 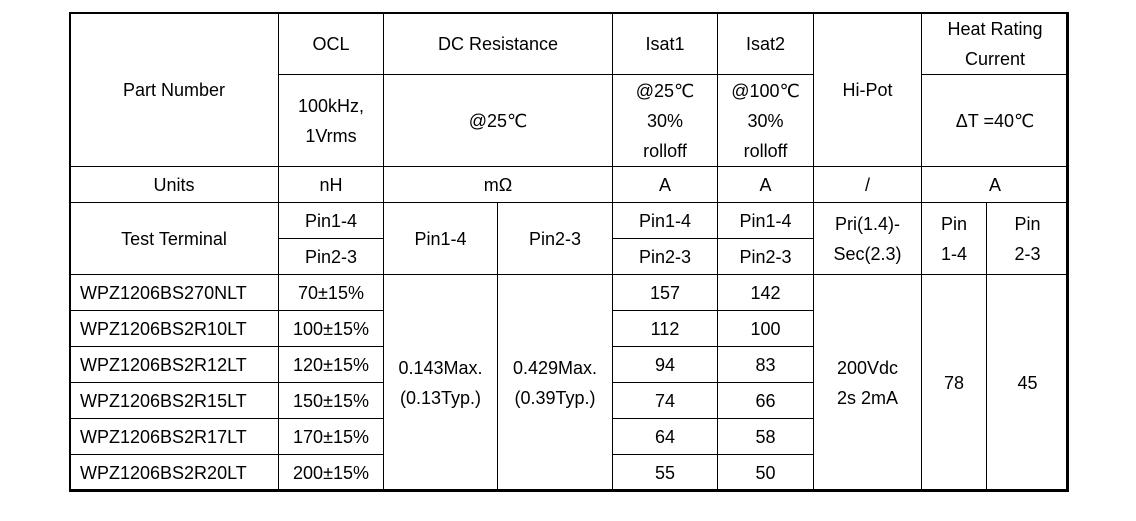 What do you see at coordinates (665, 90) in the screenshot?
I see `condition-isat1-line-1: @25℃` at bounding box center [665, 90].